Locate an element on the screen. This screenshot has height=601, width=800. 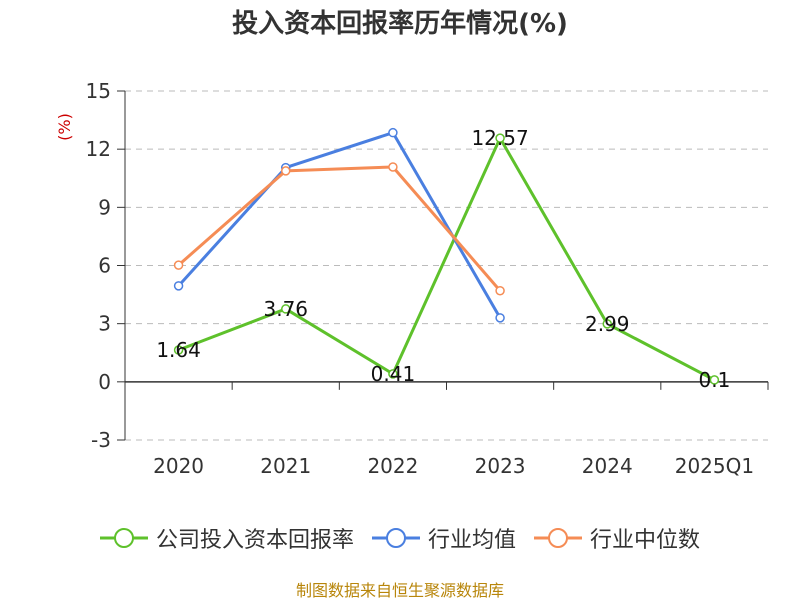
y-tick-label: 6 is located at coordinates (104, 266).